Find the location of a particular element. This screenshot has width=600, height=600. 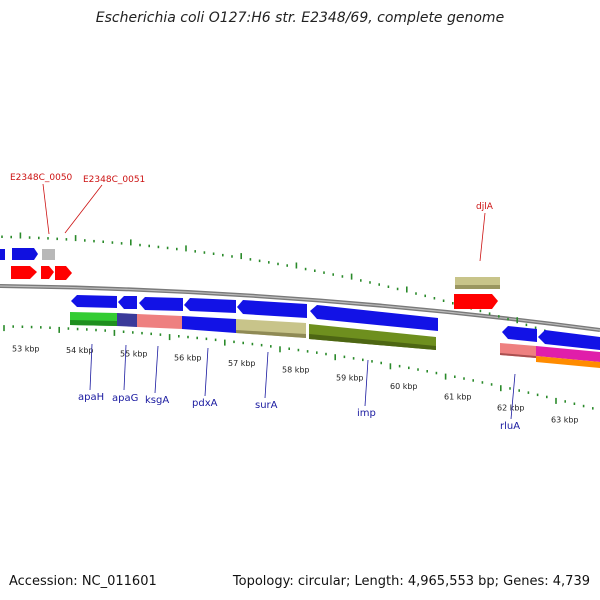

feature-track-top-left is located at coordinates (36, 264).